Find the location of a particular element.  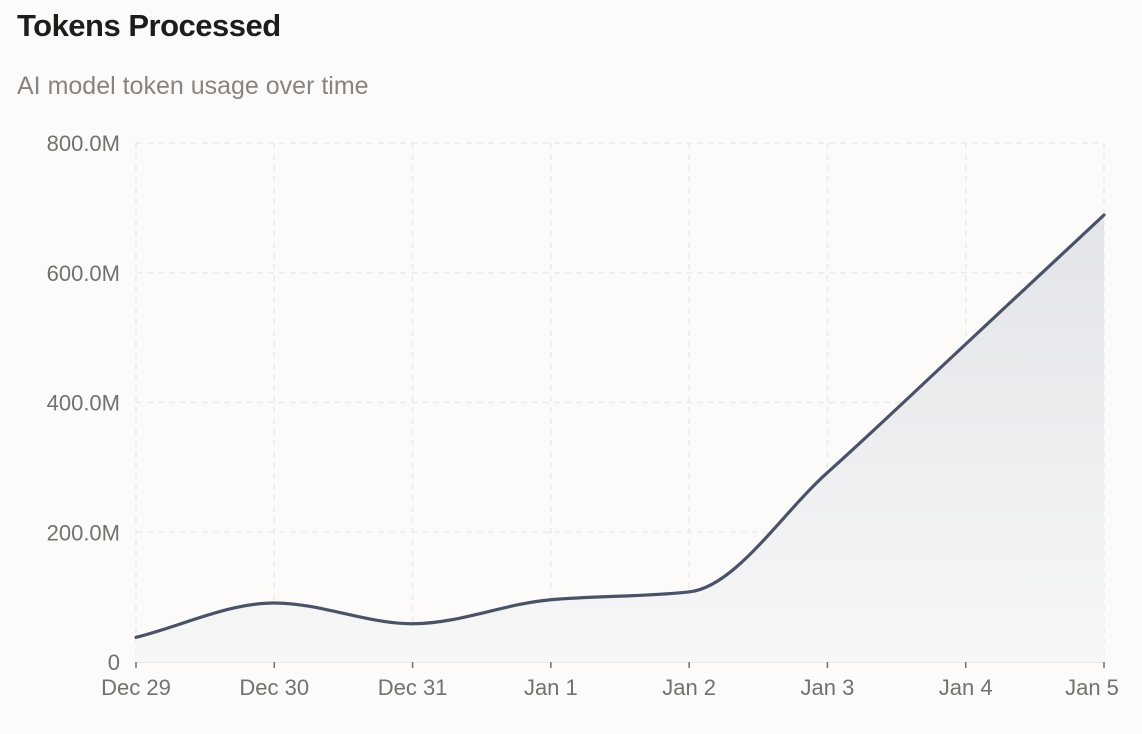

x-tick-label: Jan 4 is located at coordinates (966, 687).